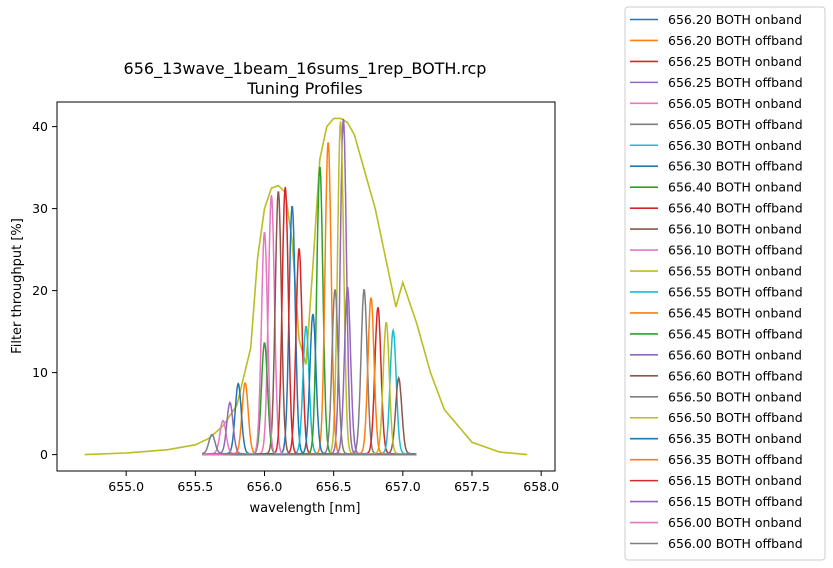 The width and height of the screenshot is (833, 568). What do you see at coordinates (735, 417) in the screenshot?
I see `legend-label-19: 656.50 BOTH offband` at bounding box center [735, 417].